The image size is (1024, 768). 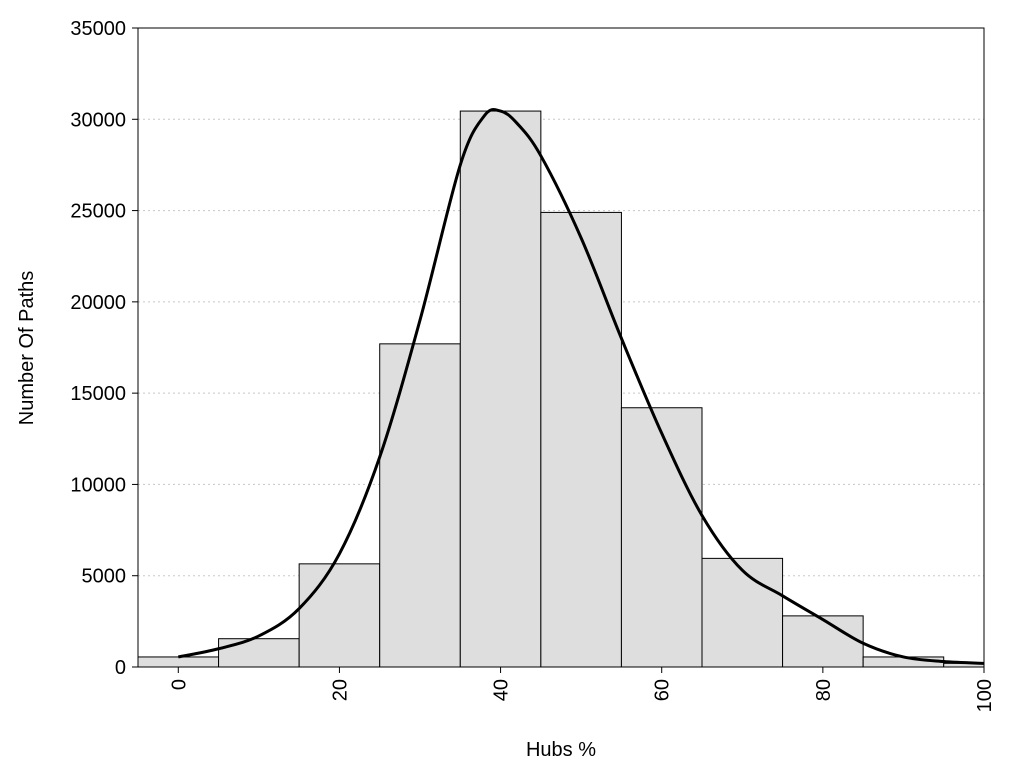 What do you see at coordinates (663, 690) in the screenshot?
I see `x-tick-label: 60` at bounding box center [663, 690].